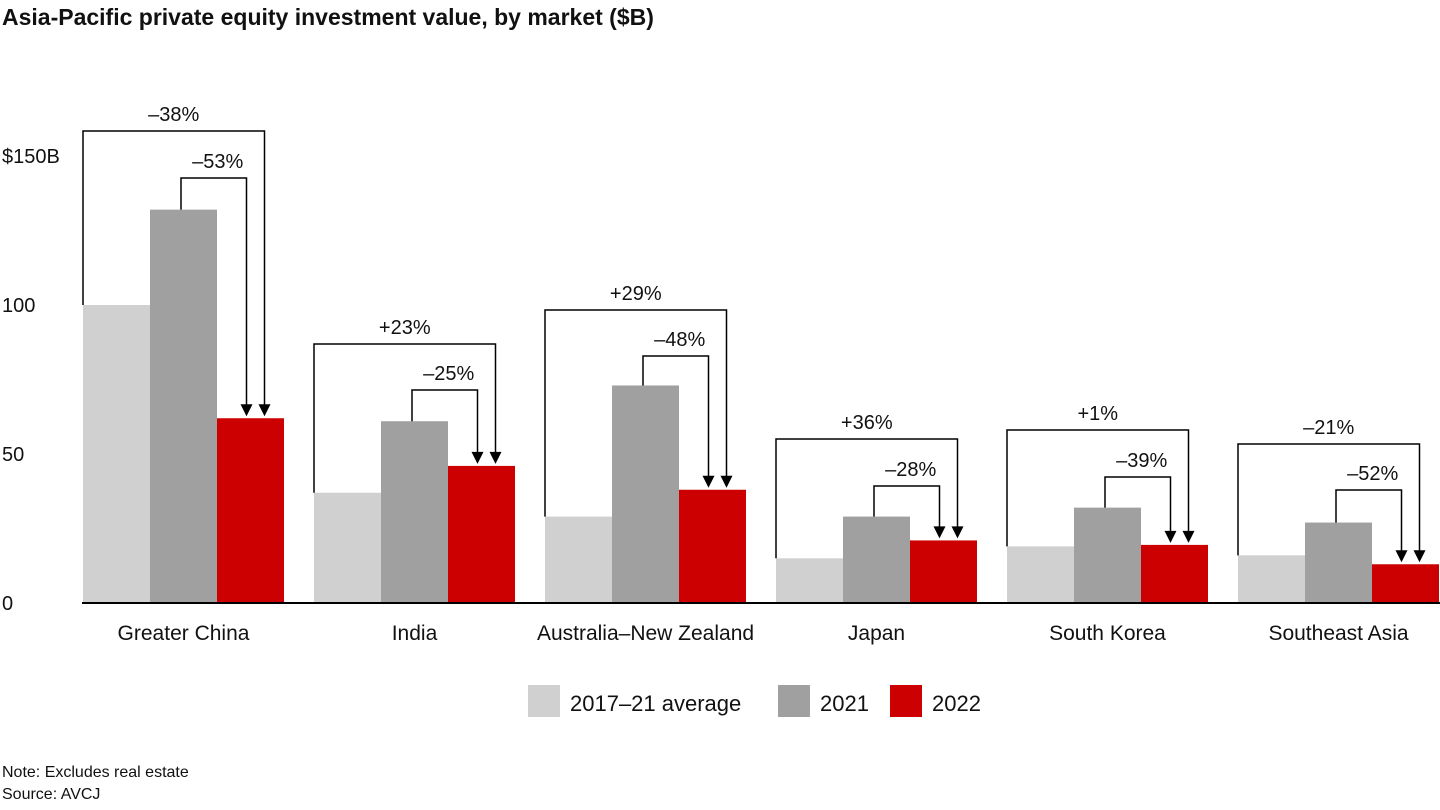 This screenshot has width=1440, height=810. What do you see at coordinates (794, 701) in the screenshot?
I see `legend-swatch-2021` at bounding box center [794, 701].